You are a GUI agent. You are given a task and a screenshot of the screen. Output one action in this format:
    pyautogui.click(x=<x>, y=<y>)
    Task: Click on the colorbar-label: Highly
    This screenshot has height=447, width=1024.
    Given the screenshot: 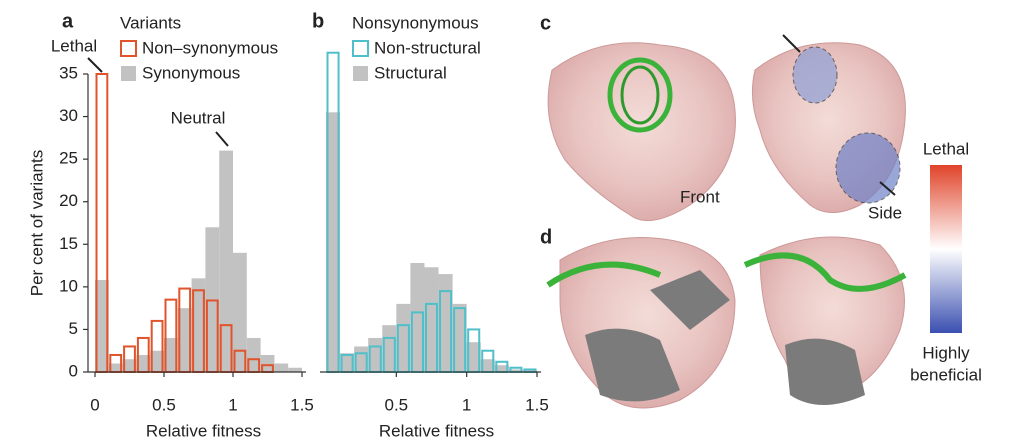 What is the action you would take?
    pyautogui.click(x=946, y=352)
    